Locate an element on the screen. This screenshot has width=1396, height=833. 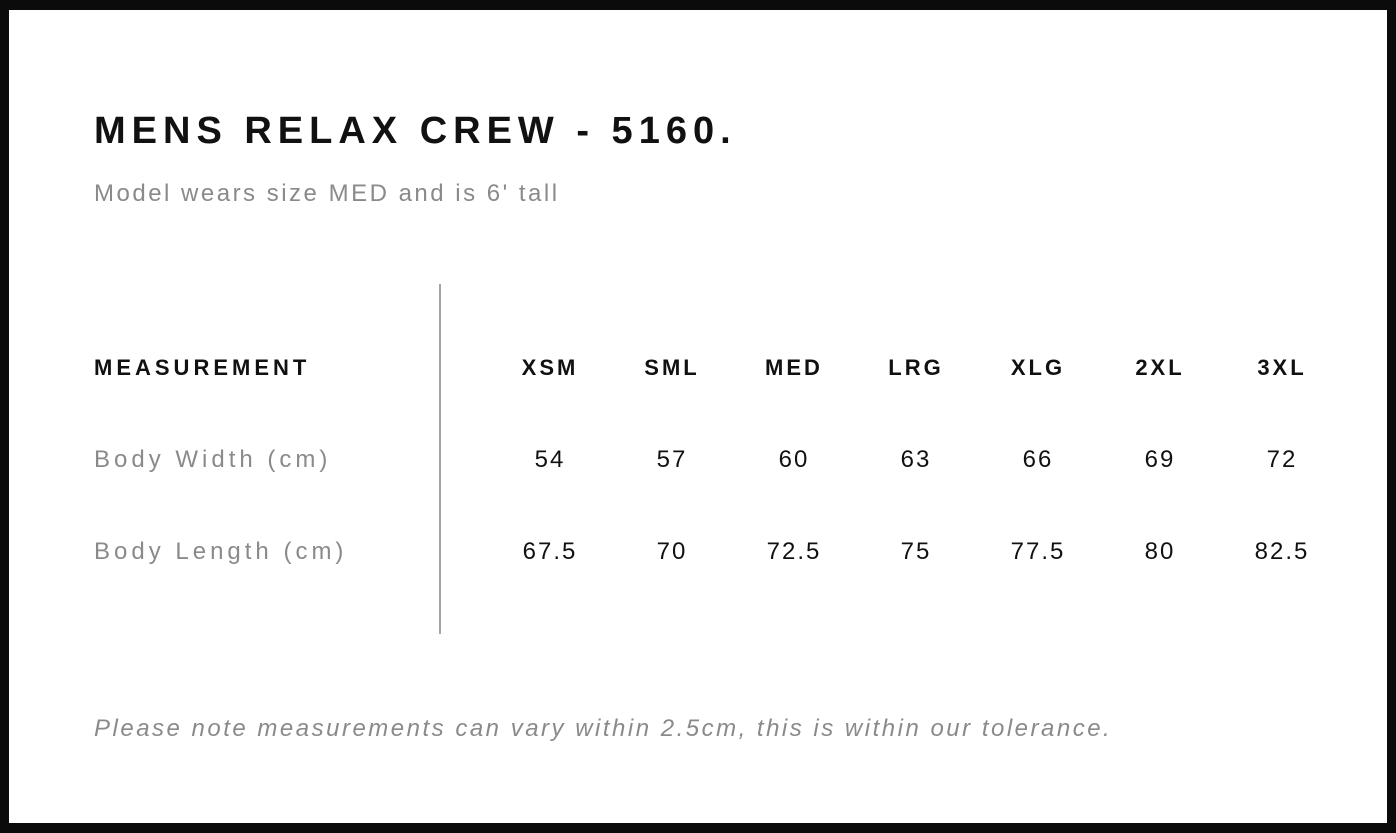
measurement-column-header: MEASUREMENT is located at coordinates (202, 367).